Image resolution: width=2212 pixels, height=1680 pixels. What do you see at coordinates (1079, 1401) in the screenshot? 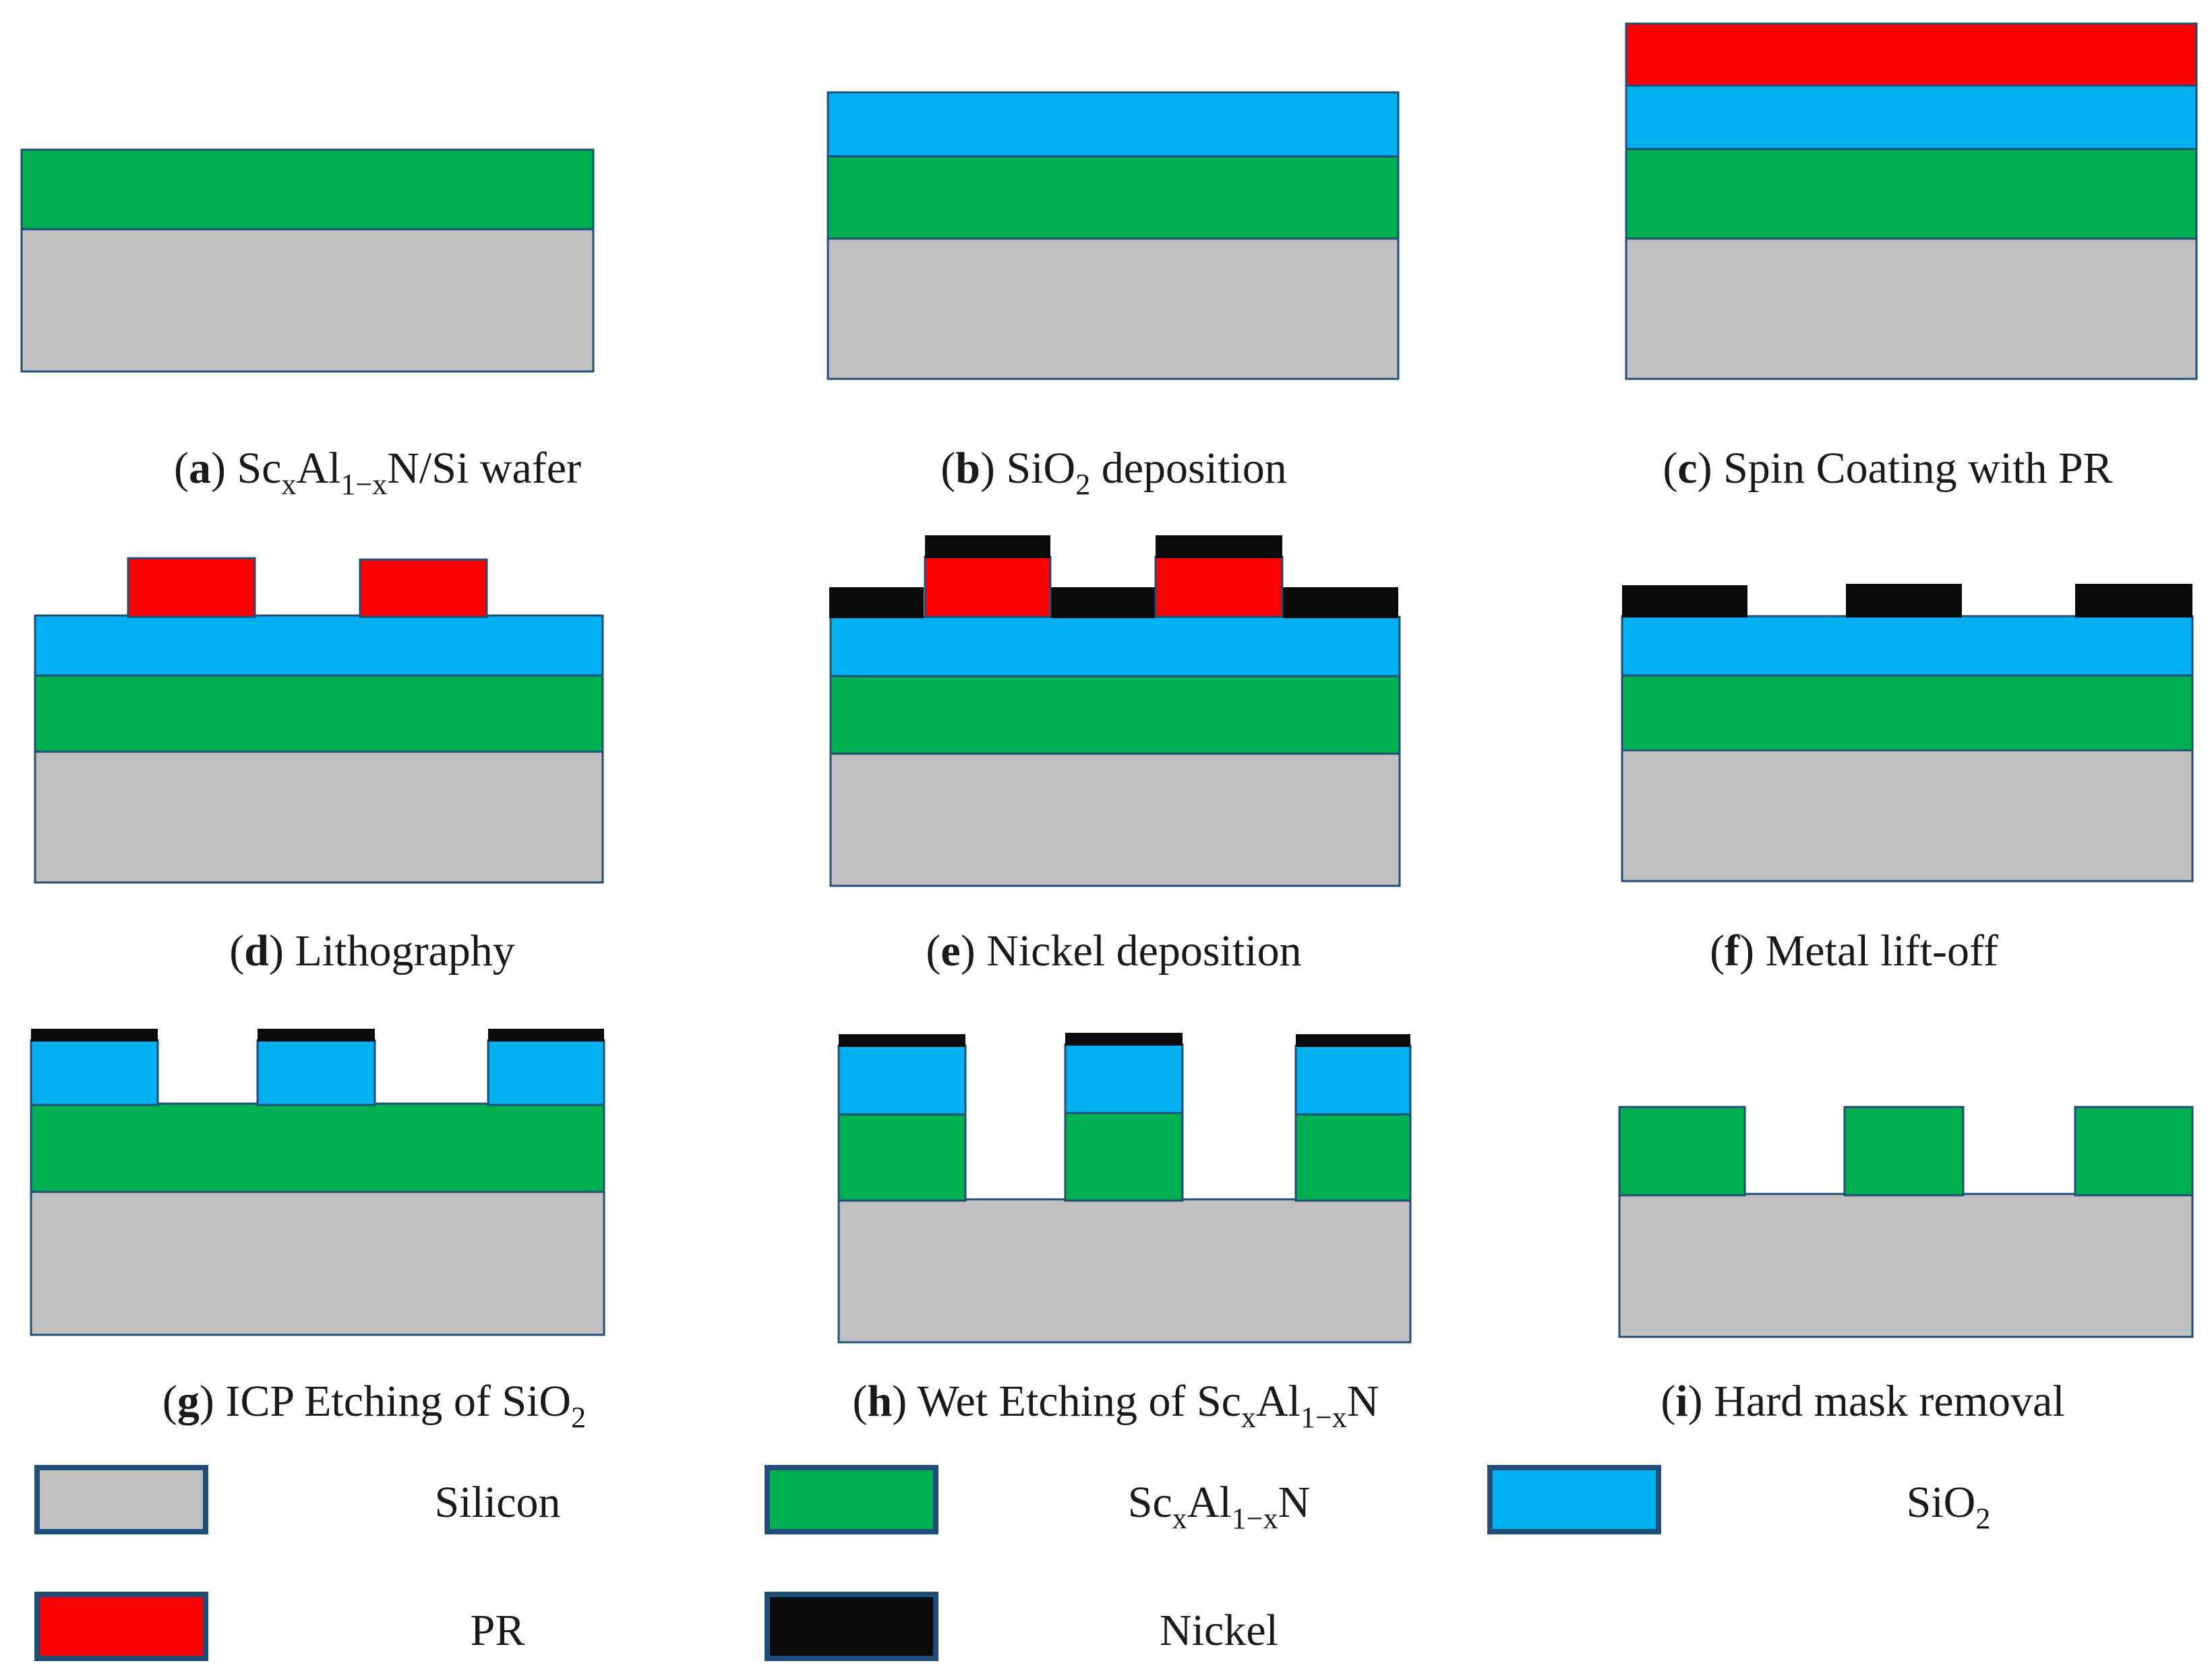
I see `caption-run: Wet Etching of Sc` at bounding box center [1079, 1401].